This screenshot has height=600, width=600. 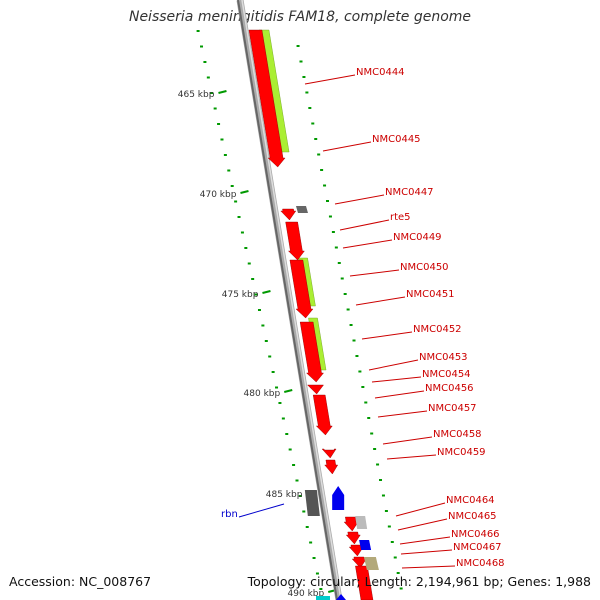 What do you see at coordinates (461, 452) in the screenshot?
I see `gene-label: NMC0459` at bounding box center [461, 452].